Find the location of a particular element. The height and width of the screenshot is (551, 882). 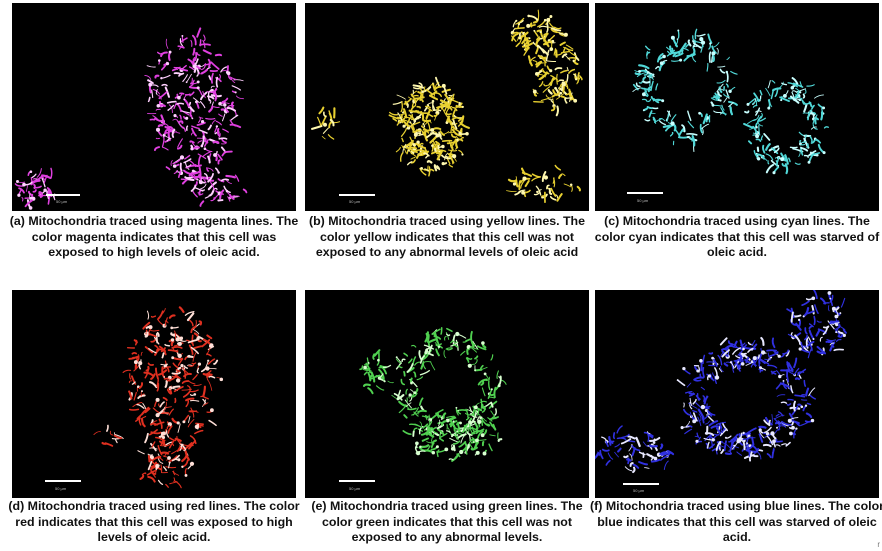

micrograph-green: 50 µm is located at coordinates (447, 394).